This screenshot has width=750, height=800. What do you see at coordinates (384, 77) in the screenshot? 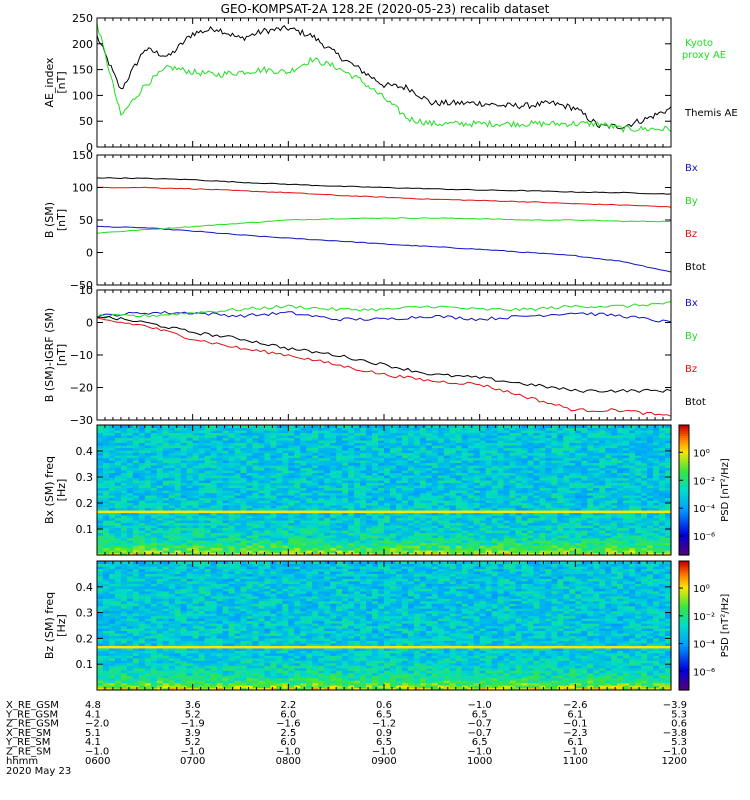
I see `series-line-themis-ae` at bounding box center [384, 77].